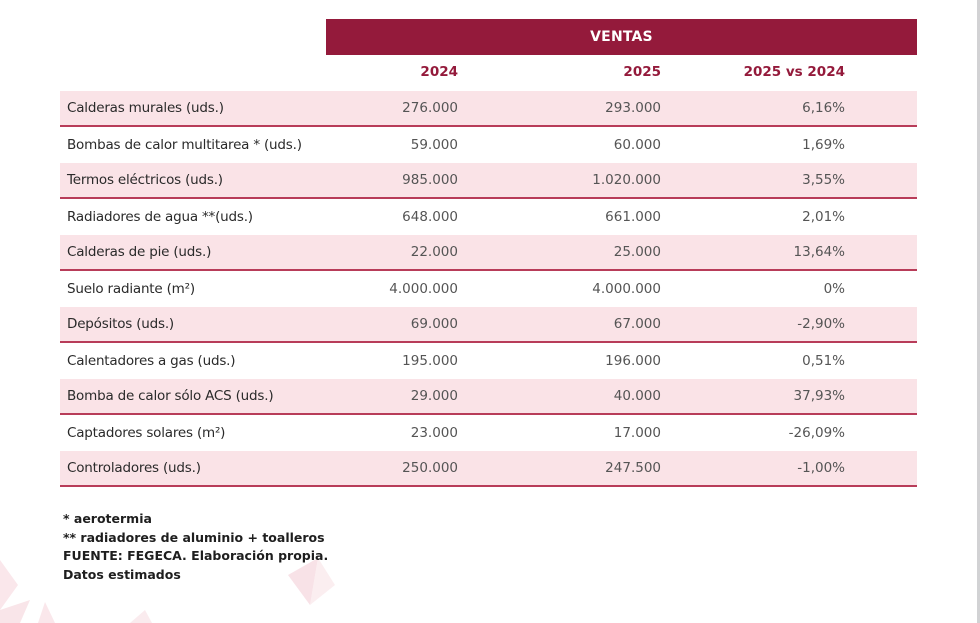  What do you see at coordinates (823, 361) in the screenshot?
I see `value-change: 0,51%` at bounding box center [823, 361].